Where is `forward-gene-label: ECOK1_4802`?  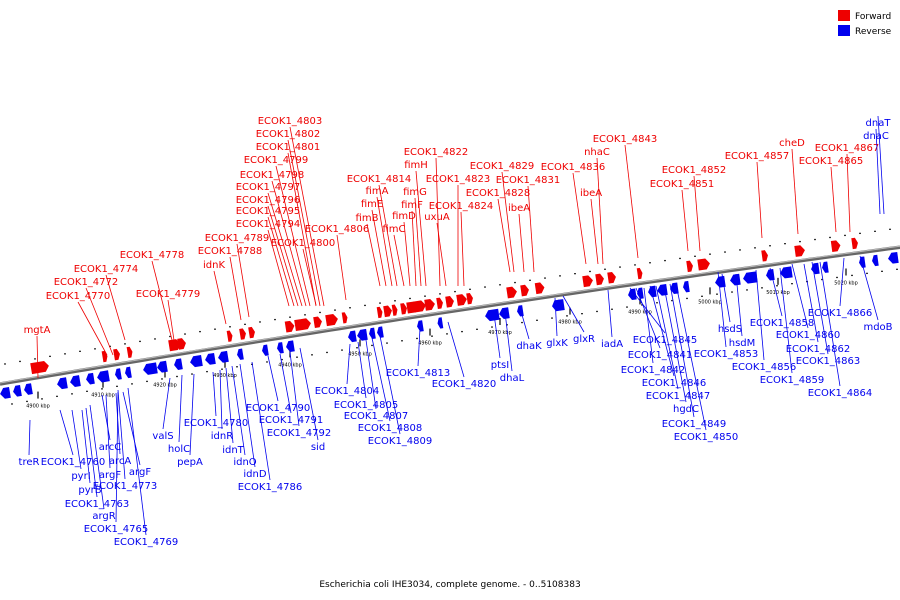
forward-gene-label: ECOK1_4802 is located at coordinates (288, 134).